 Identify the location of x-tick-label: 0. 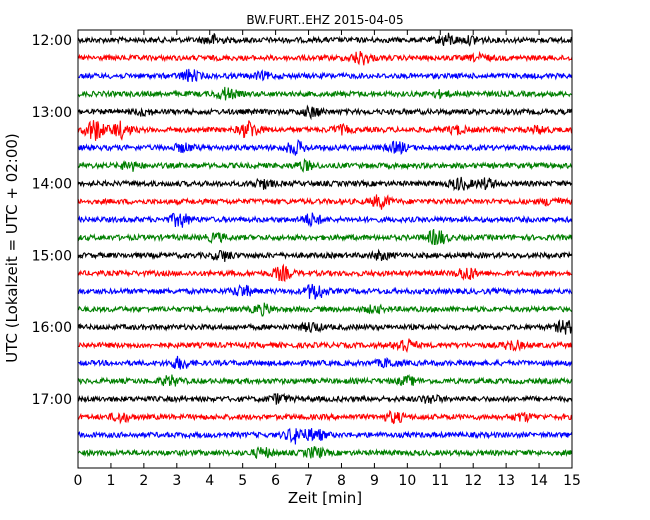
(78, 481).